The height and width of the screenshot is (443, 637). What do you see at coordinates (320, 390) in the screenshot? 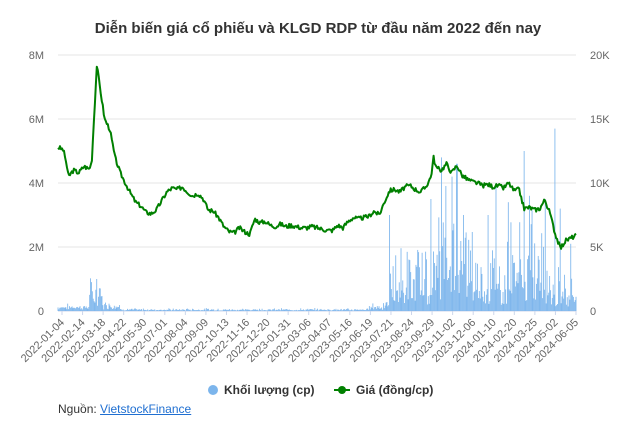
I see `legend: Khối lượng (cp) Giá (đồng/cp)` at bounding box center [320, 390].